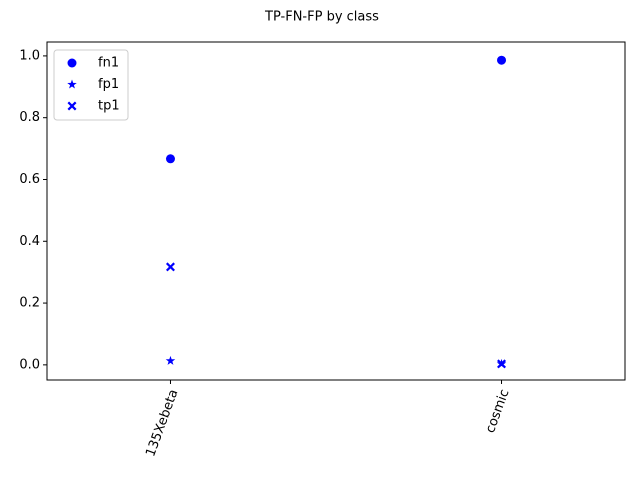 This screenshot has height=480, width=640. Describe the element at coordinates (29, 364) in the screenshot. I see `y-tick-label: 0.0` at that location.